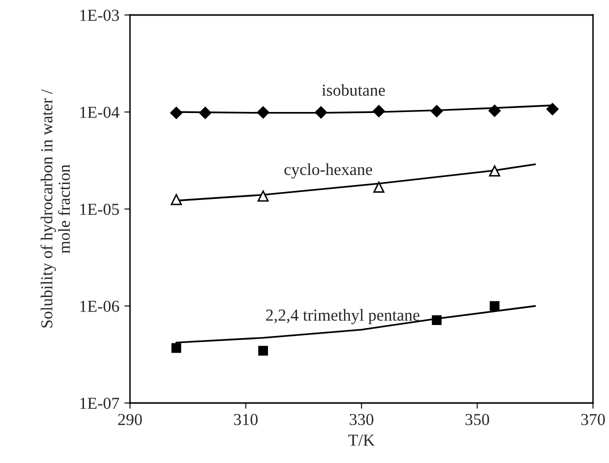  Describe the element at coordinates (99, 209) in the screenshot. I see `y-tick-label: 1E-05` at that location.